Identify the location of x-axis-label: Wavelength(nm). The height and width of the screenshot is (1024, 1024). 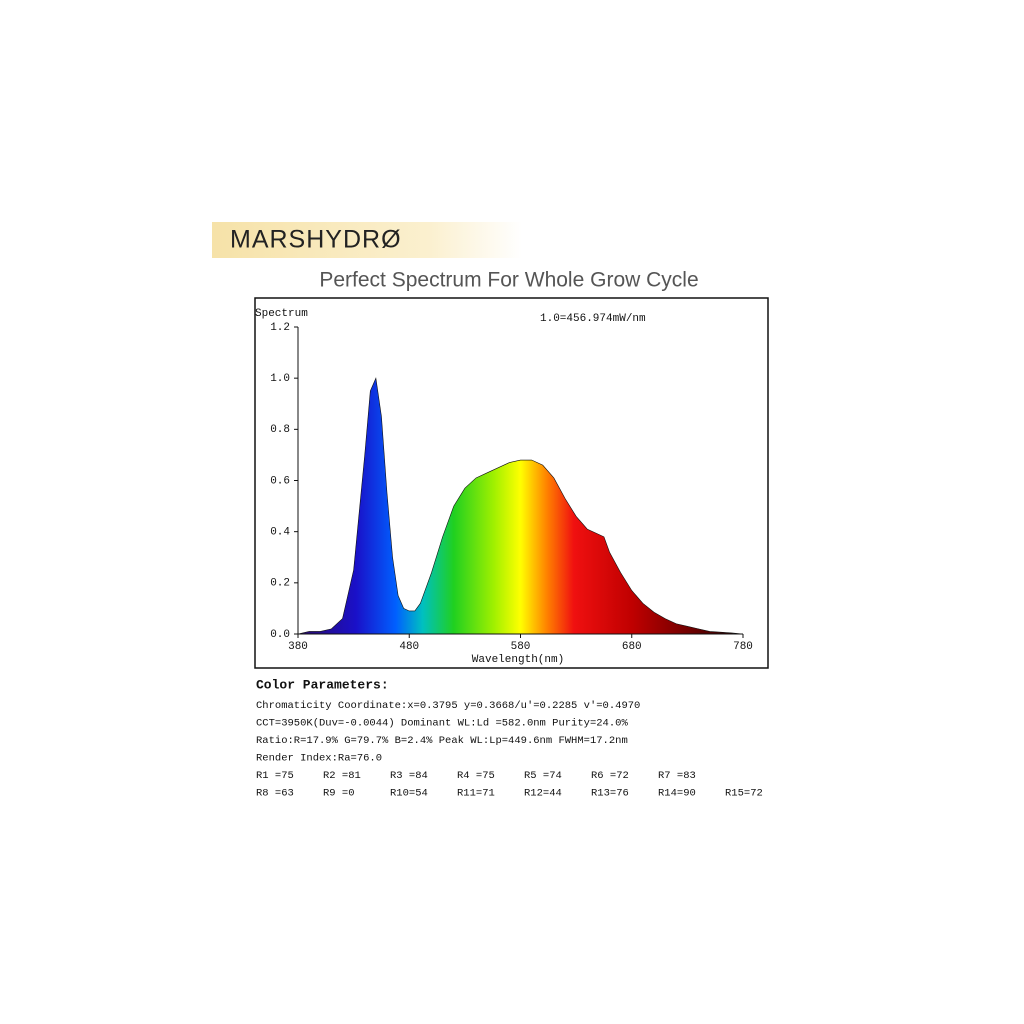
(518, 660).